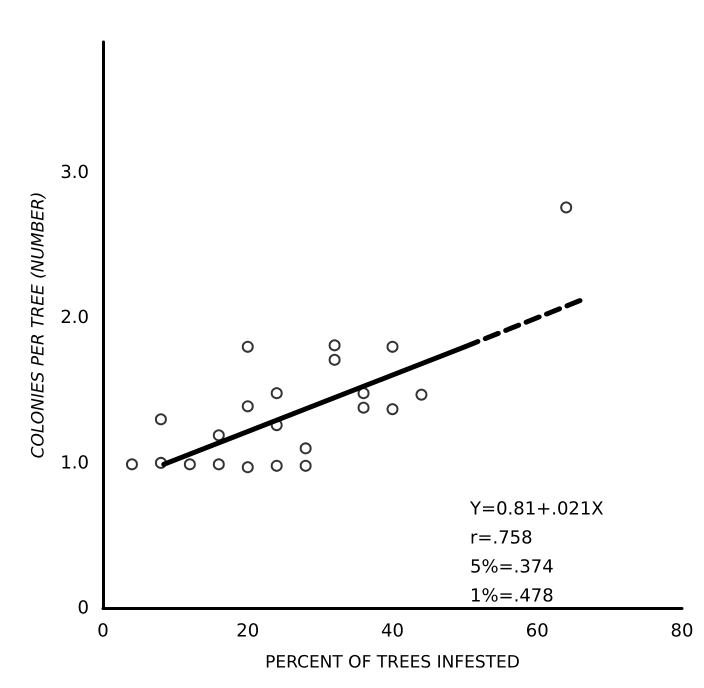  Describe the element at coordinates (501, 538) in the screenshot. I see `annotation: r=.758` at that location.